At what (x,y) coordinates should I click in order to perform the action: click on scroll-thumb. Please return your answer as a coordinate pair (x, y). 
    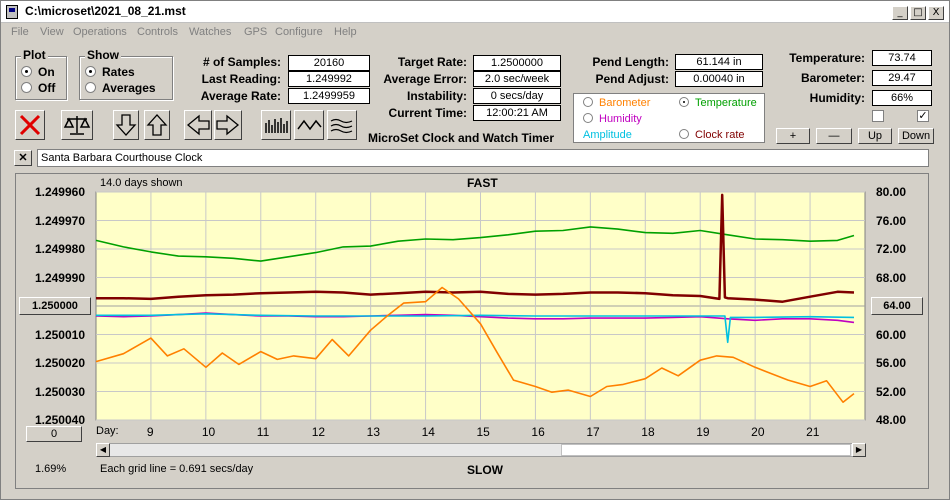
    Looking at the image, I should click on (706, 450).